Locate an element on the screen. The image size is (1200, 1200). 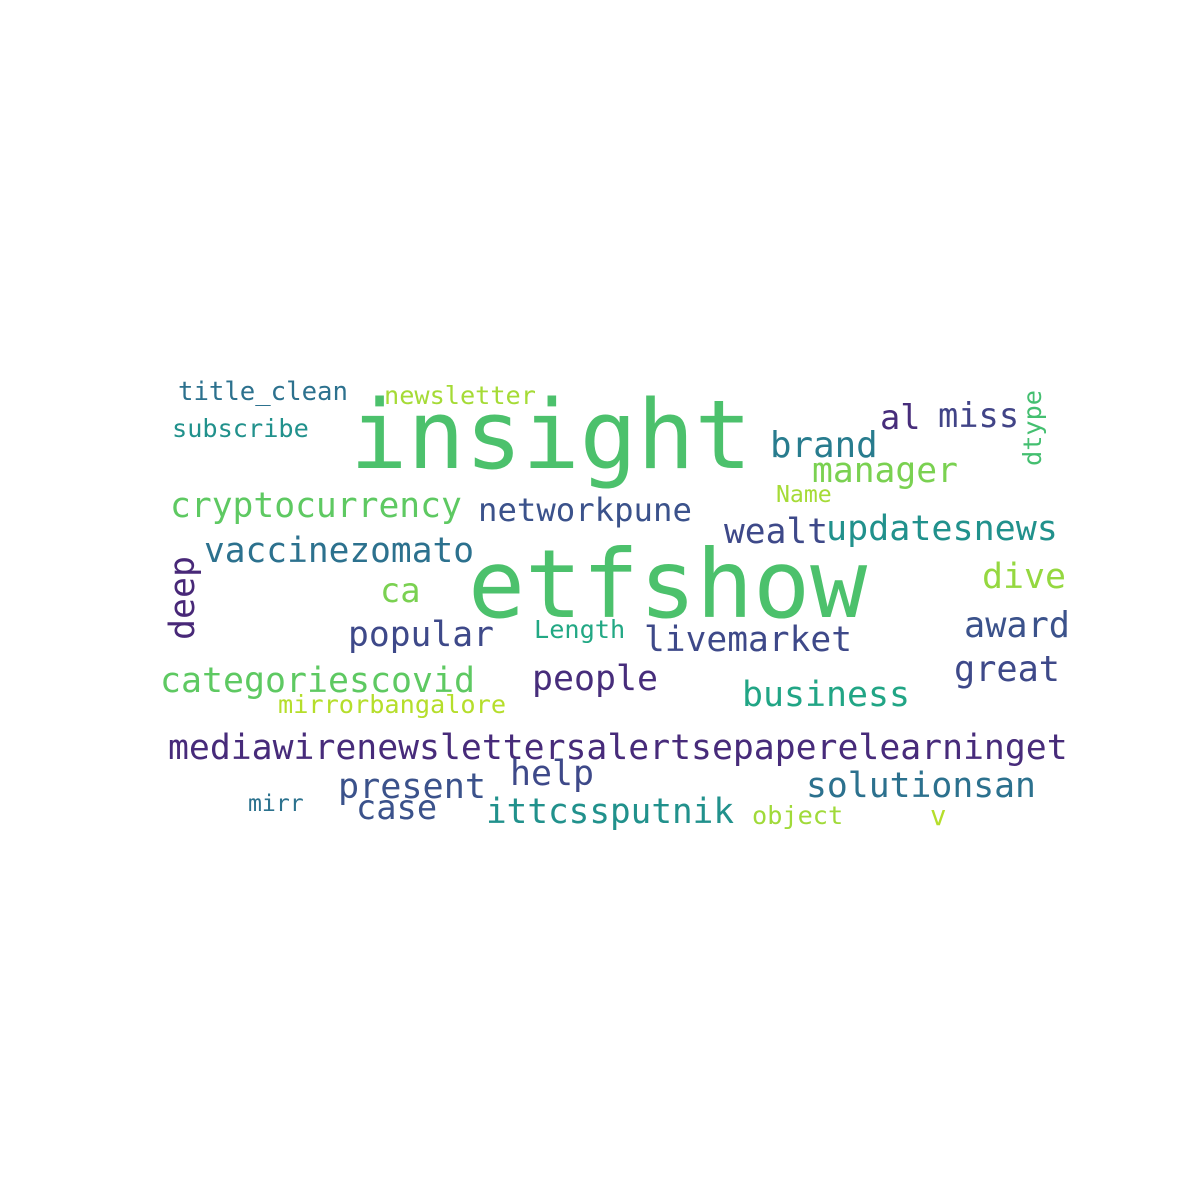
word: people is located at coordinates (595, 679).